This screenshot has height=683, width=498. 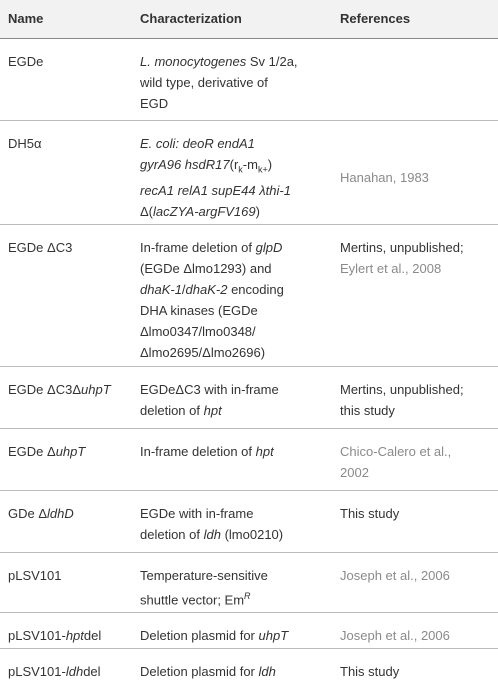 What do you see at coordinates (415, 19) in the screenshot?
I see `header-cell: References` at bounding box center [415, 19].